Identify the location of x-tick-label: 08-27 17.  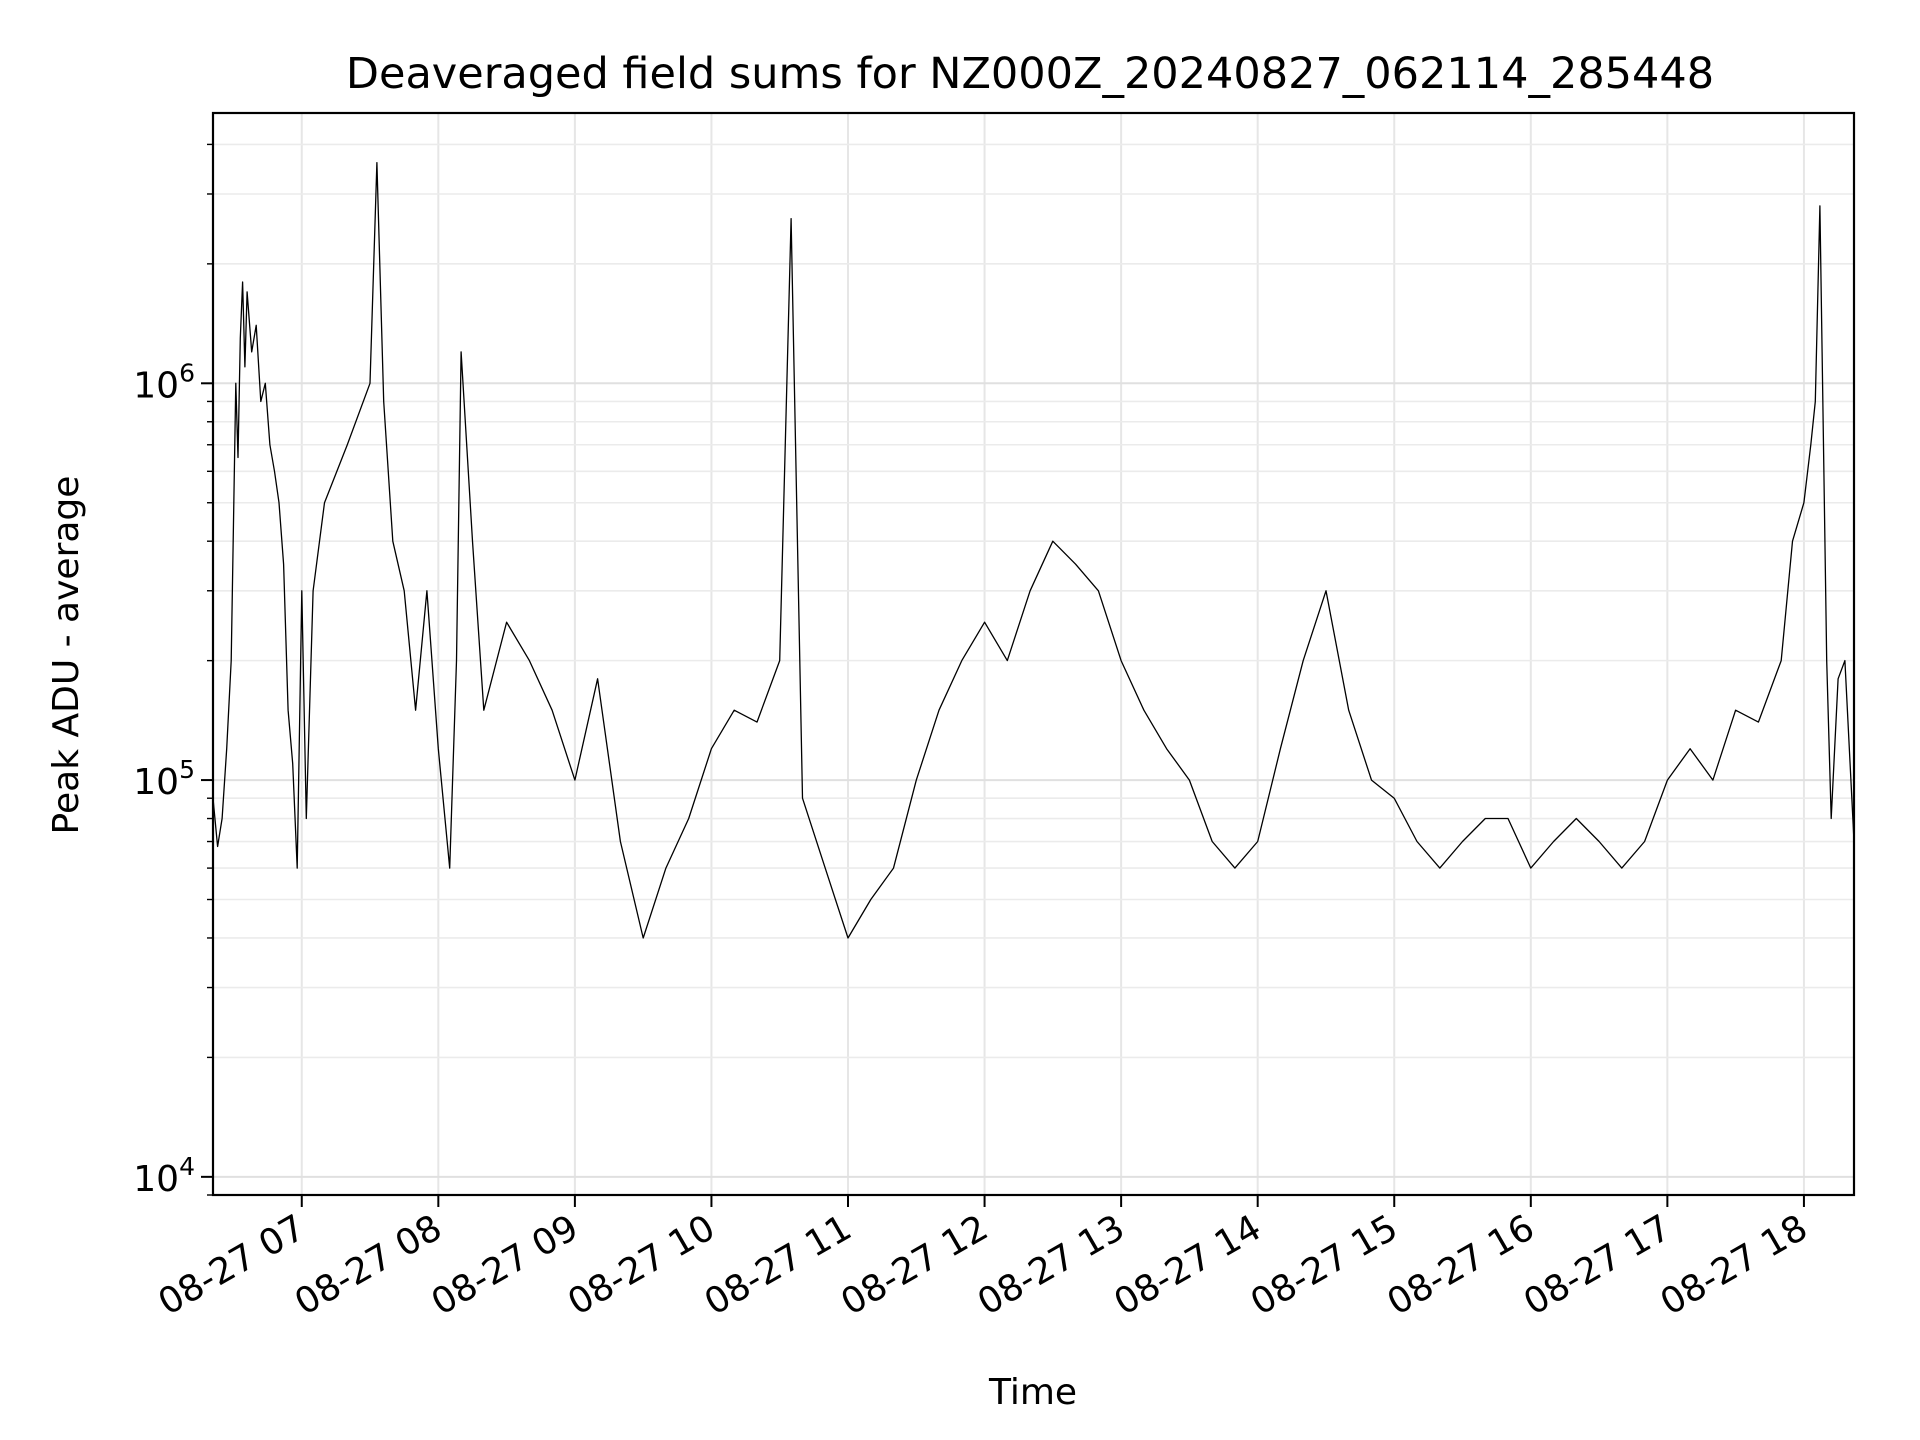
(1597, 1265).